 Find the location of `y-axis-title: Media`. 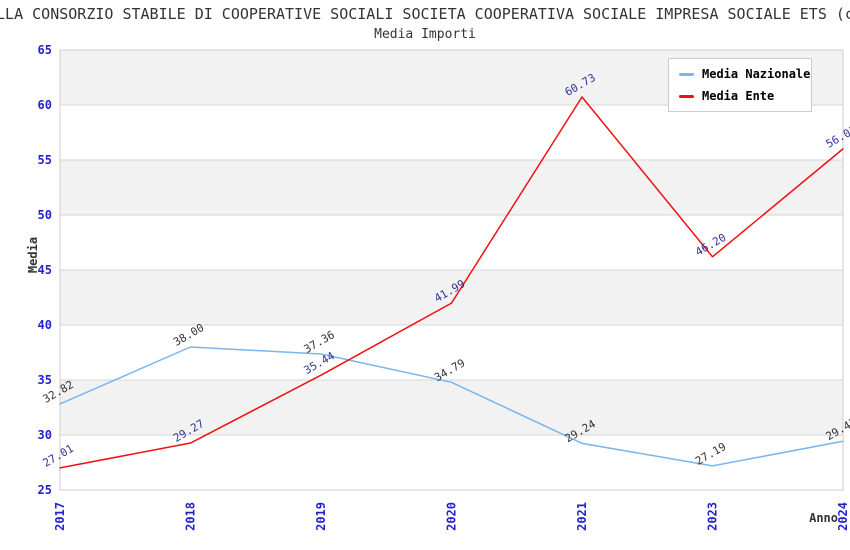

y-axis-title: Media is located at coordinates (33, 255).